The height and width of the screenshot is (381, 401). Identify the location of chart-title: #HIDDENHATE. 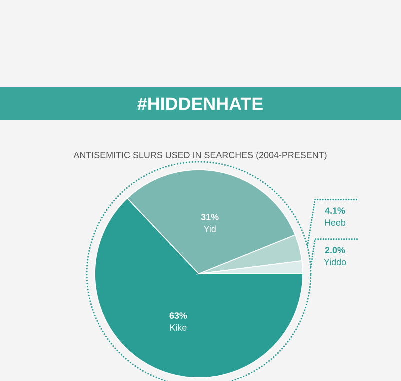
(200, 104).